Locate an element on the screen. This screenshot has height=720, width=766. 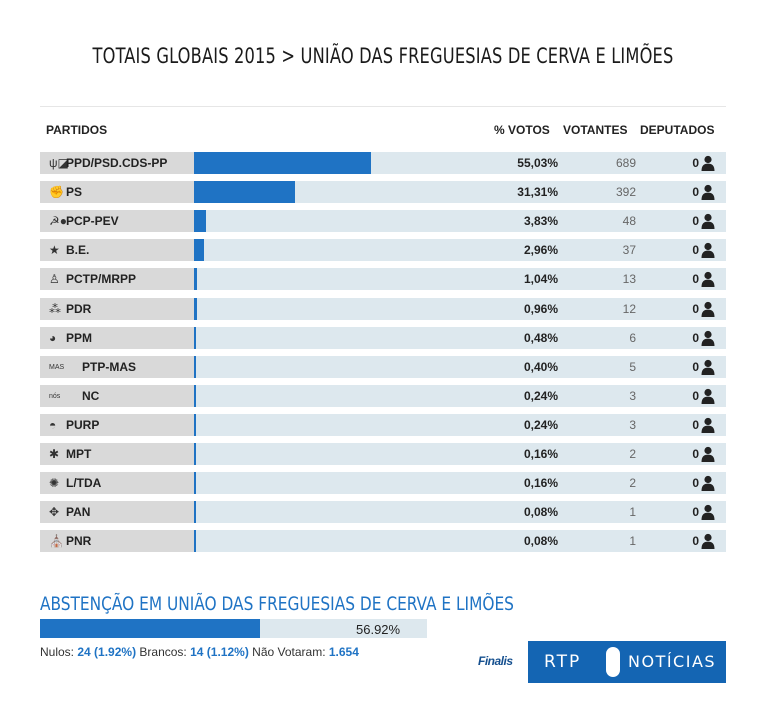
vote-count: 689 is located at coordinates (625, 163).